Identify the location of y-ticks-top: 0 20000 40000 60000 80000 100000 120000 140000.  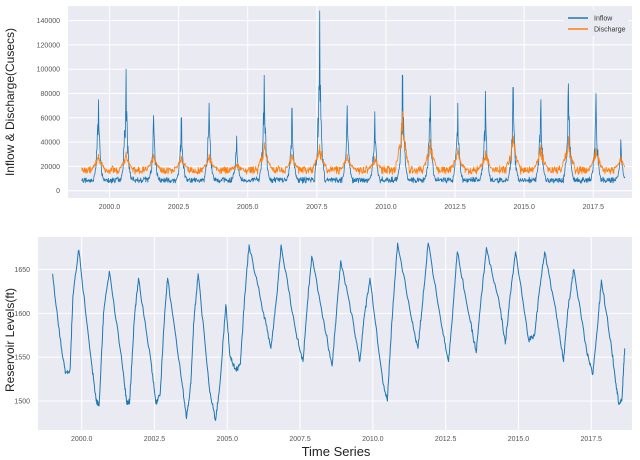
(48, 106).